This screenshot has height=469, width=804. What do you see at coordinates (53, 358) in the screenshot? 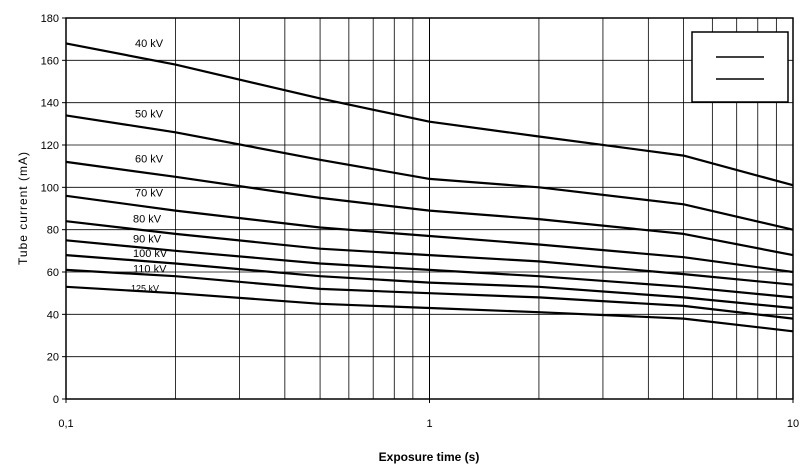
I see `y-tick-label: 20` at bounding box center [53, 358].